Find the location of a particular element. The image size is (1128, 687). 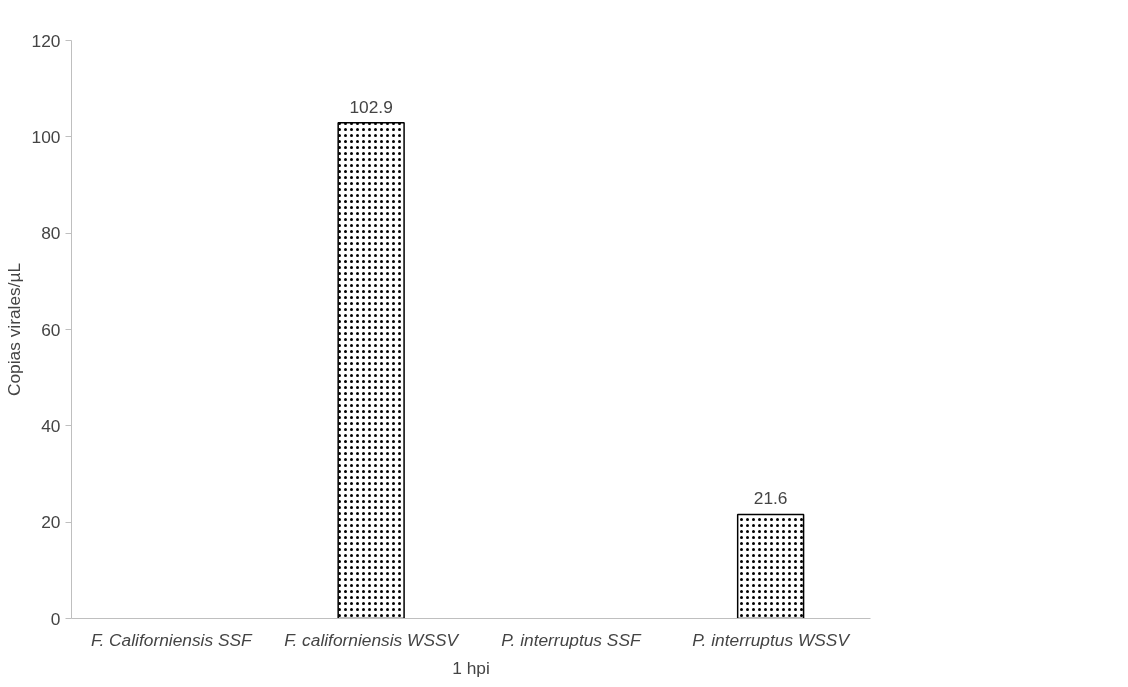

data-label: 102.9 is located at coordinates (371, 106).